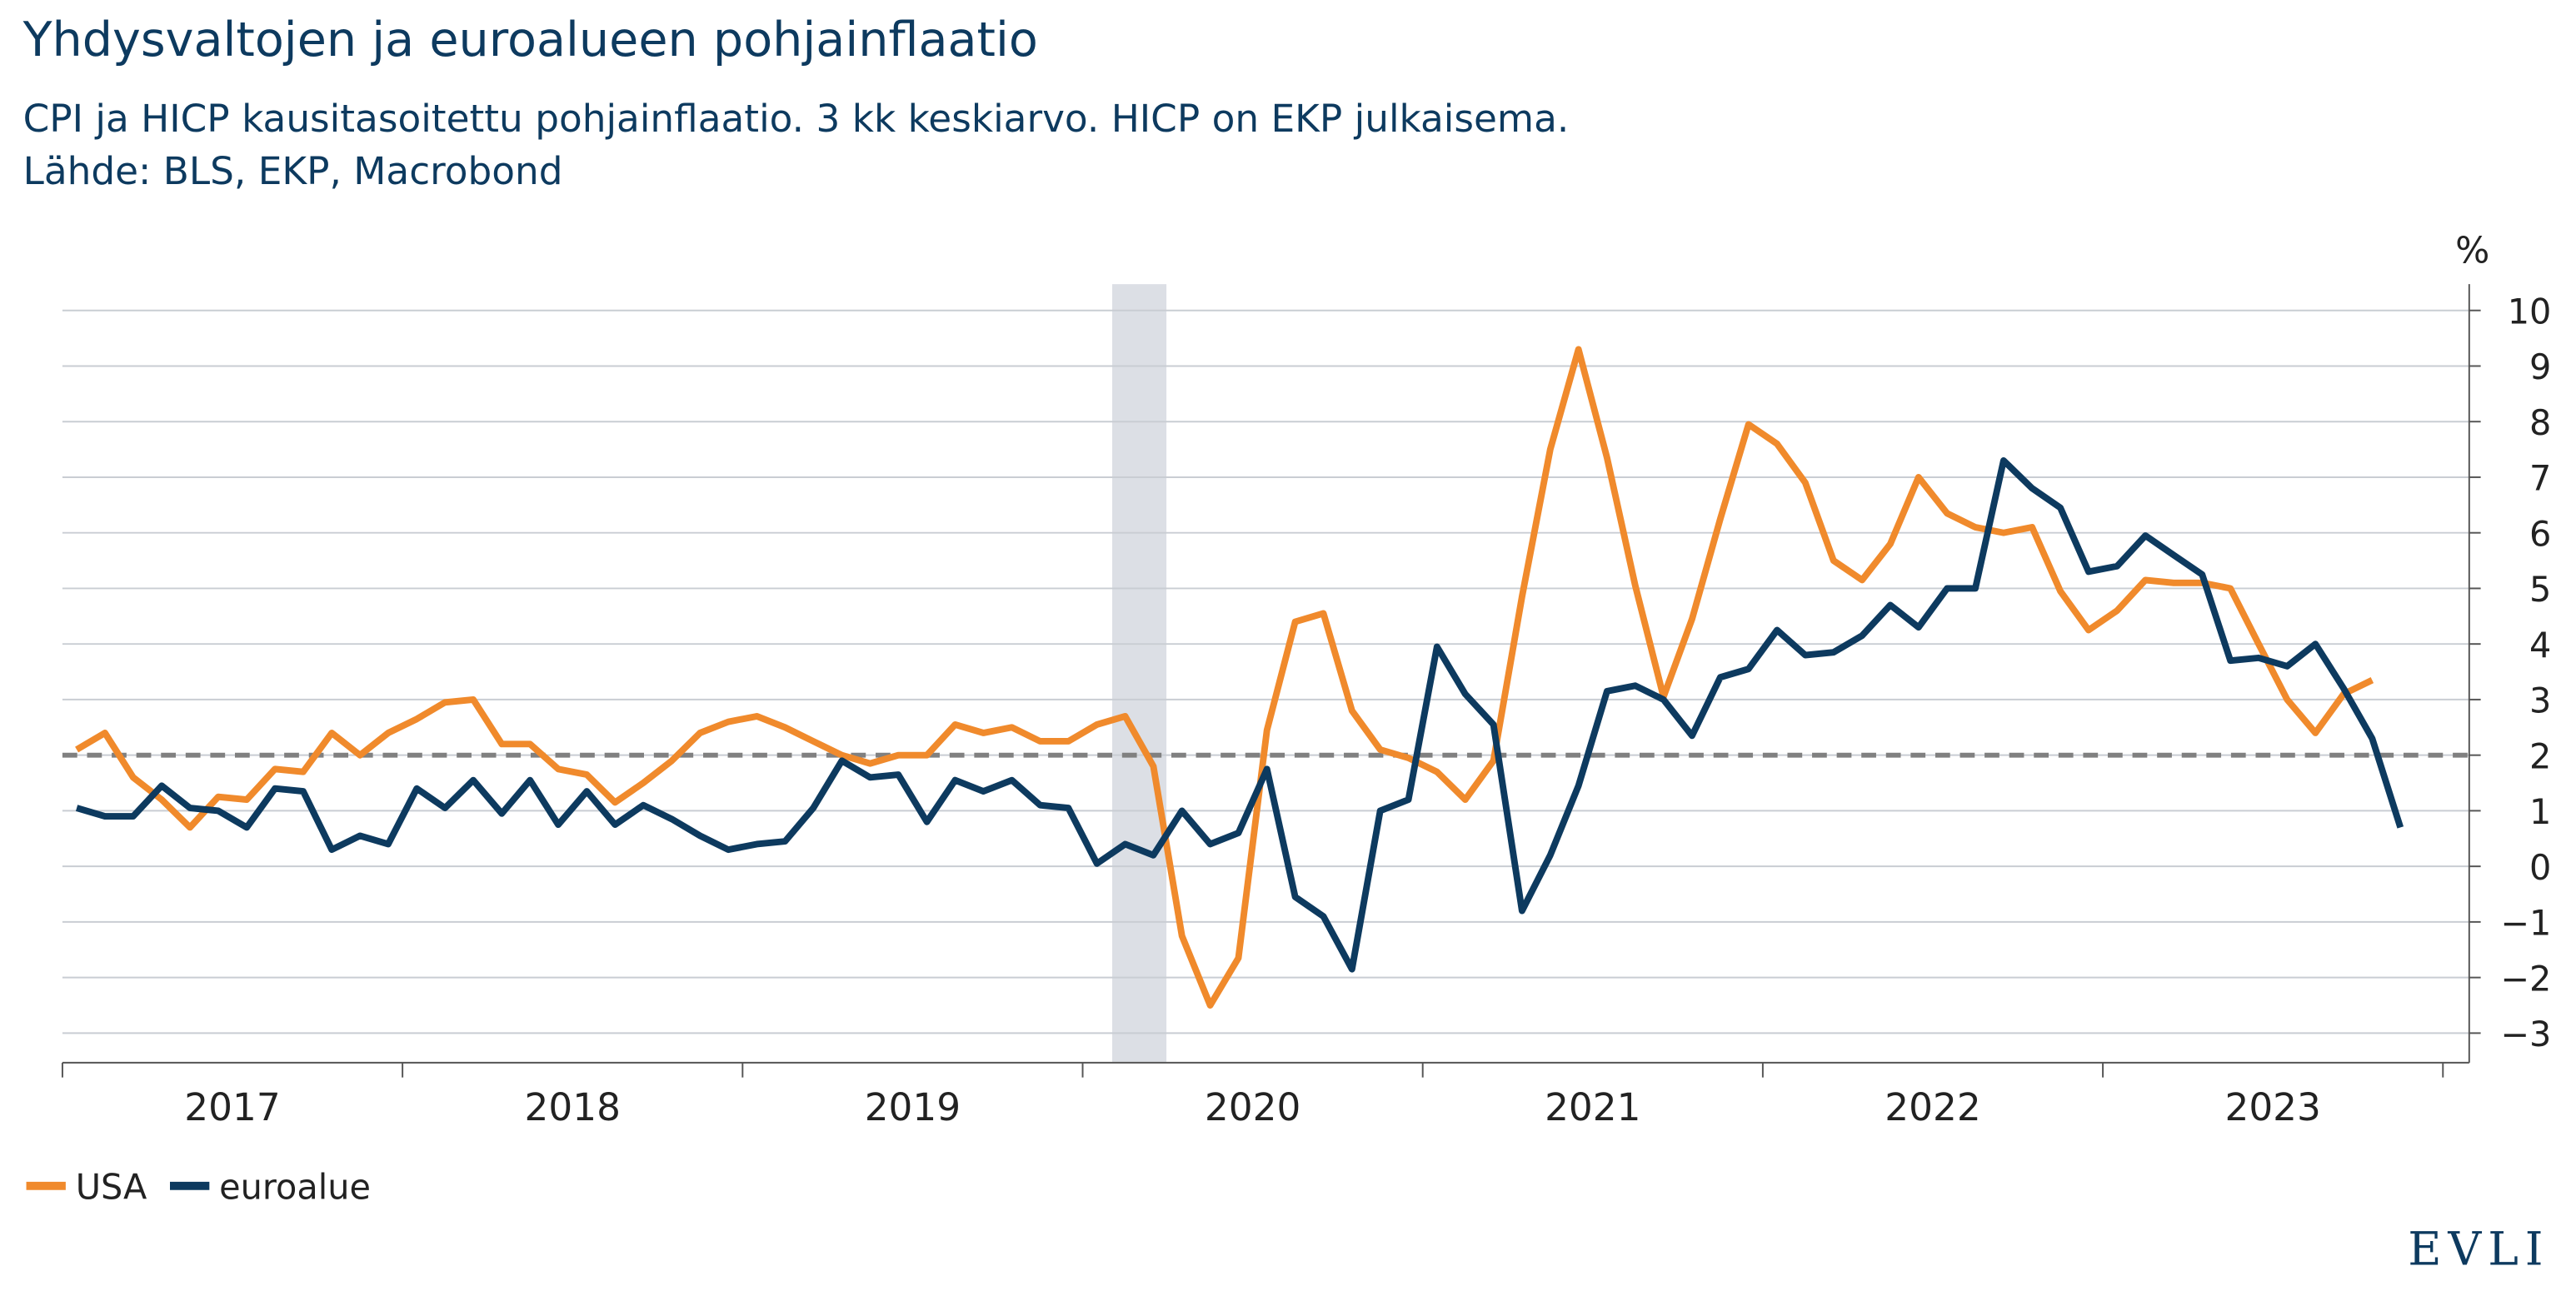  Describe the element at coordinates (295, 1188) in the screenshot. I see `legend-label: euroalue` at that location.